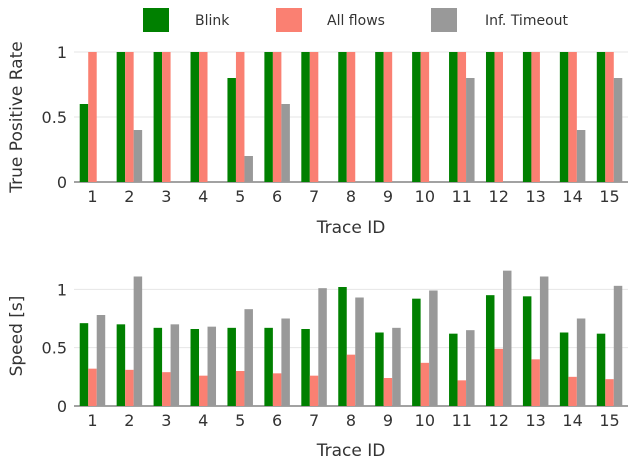 This screenshot has width=630, height=466. What do you see at coordinates (121, 365) in the screenshot?
I see `bar-2-s1-c2` at bounding box center [121, 365].